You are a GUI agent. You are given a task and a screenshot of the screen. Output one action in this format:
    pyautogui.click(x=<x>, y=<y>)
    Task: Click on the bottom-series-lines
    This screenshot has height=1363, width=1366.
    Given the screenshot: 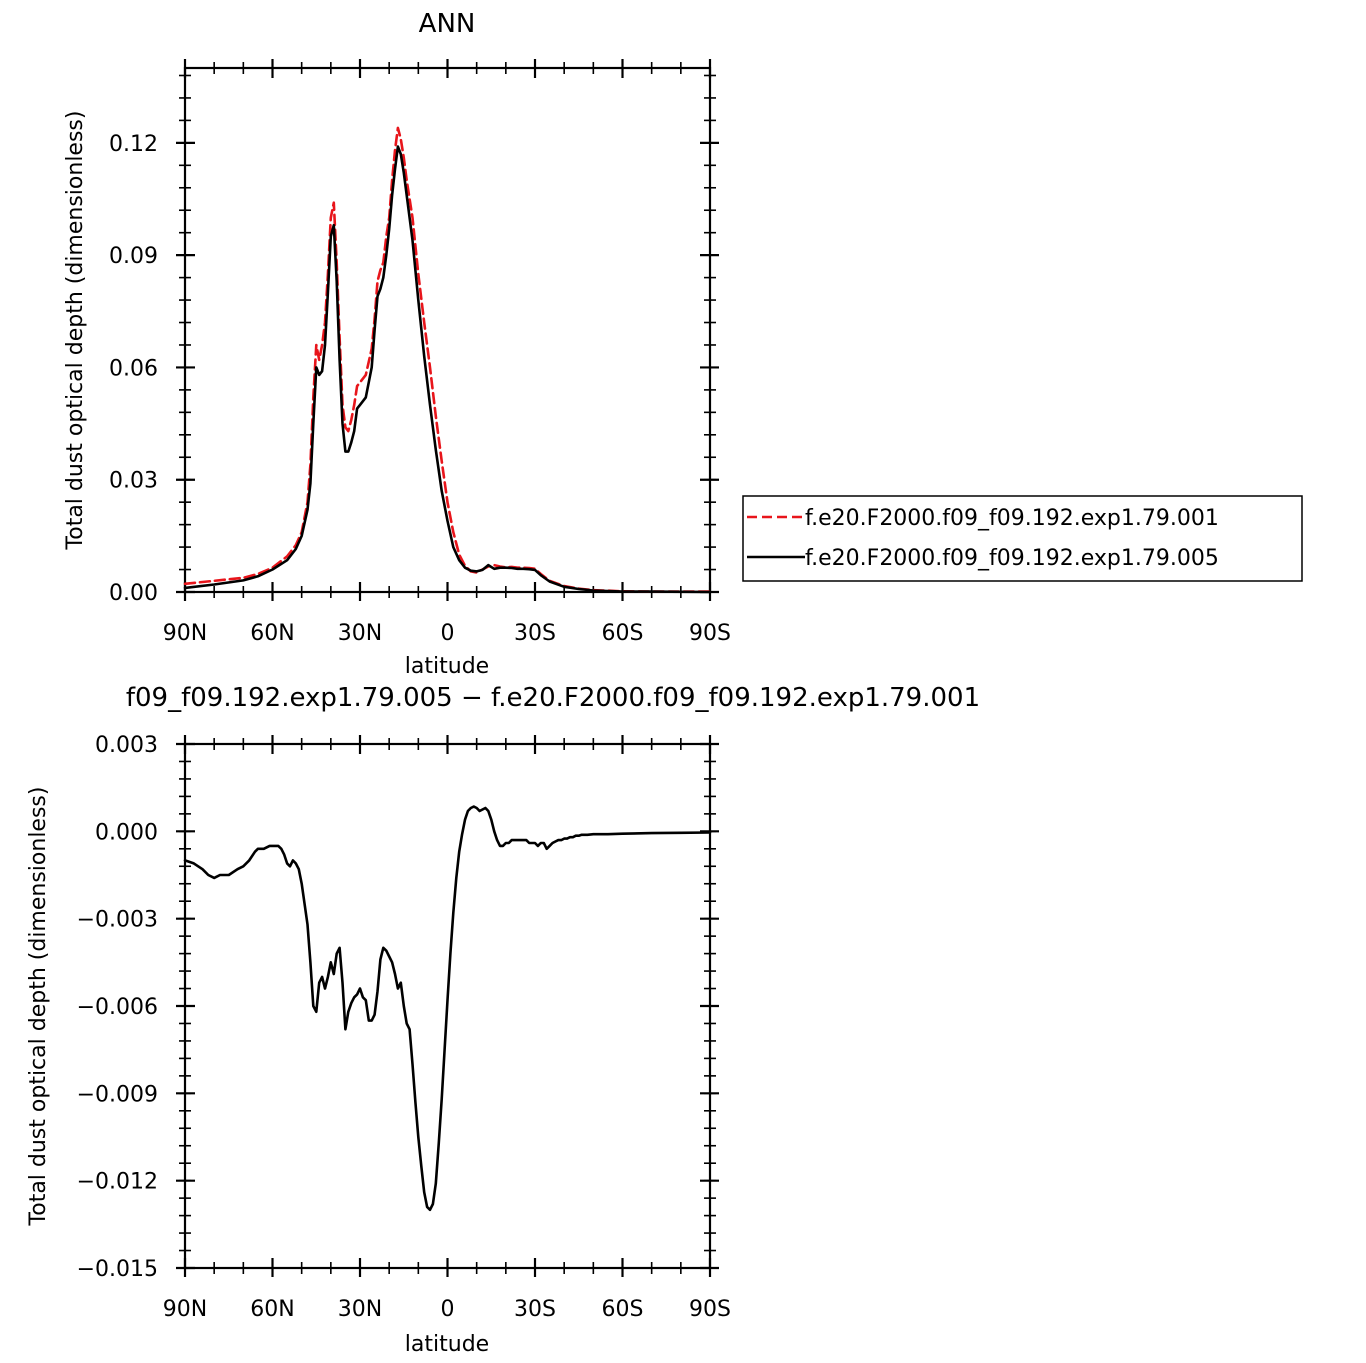 What is the action you would take?
    pyautogui.click(x=447, y=1008)
    